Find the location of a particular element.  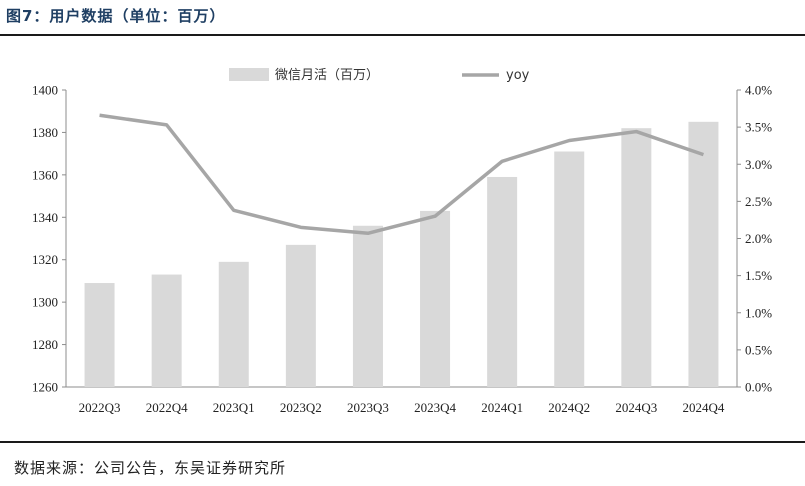

x-tick-label: 2022Q3 is located at coordinates (100, 407).